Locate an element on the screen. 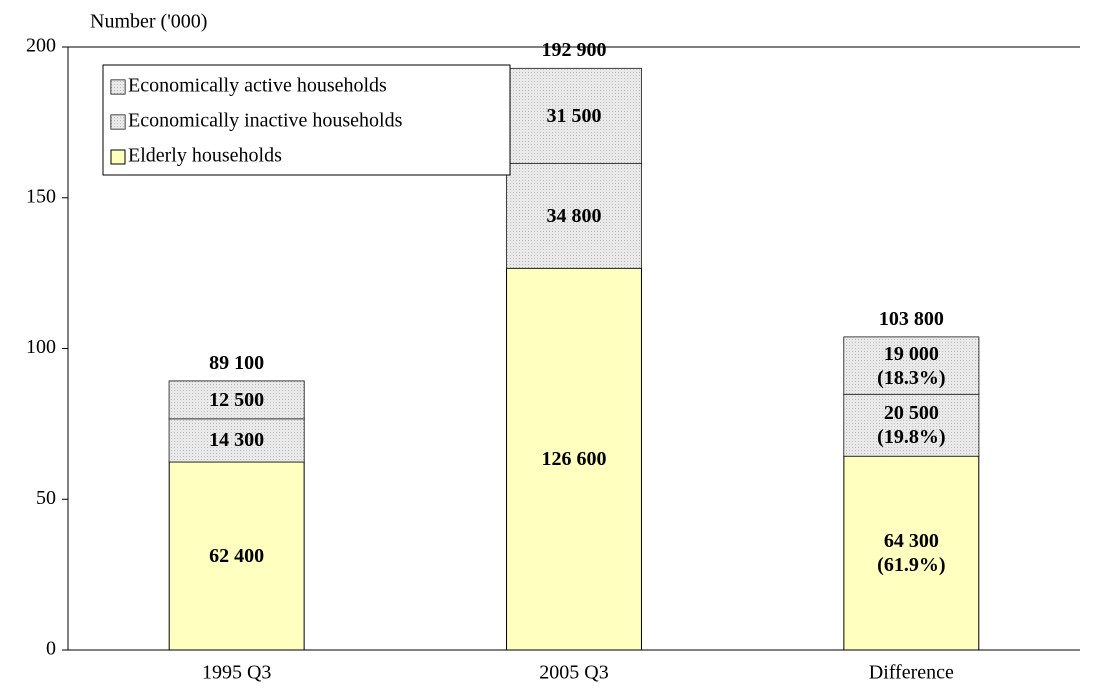 The image size is (1096, 691). legend-label: Economically active households is located at coordinates (257, 86).